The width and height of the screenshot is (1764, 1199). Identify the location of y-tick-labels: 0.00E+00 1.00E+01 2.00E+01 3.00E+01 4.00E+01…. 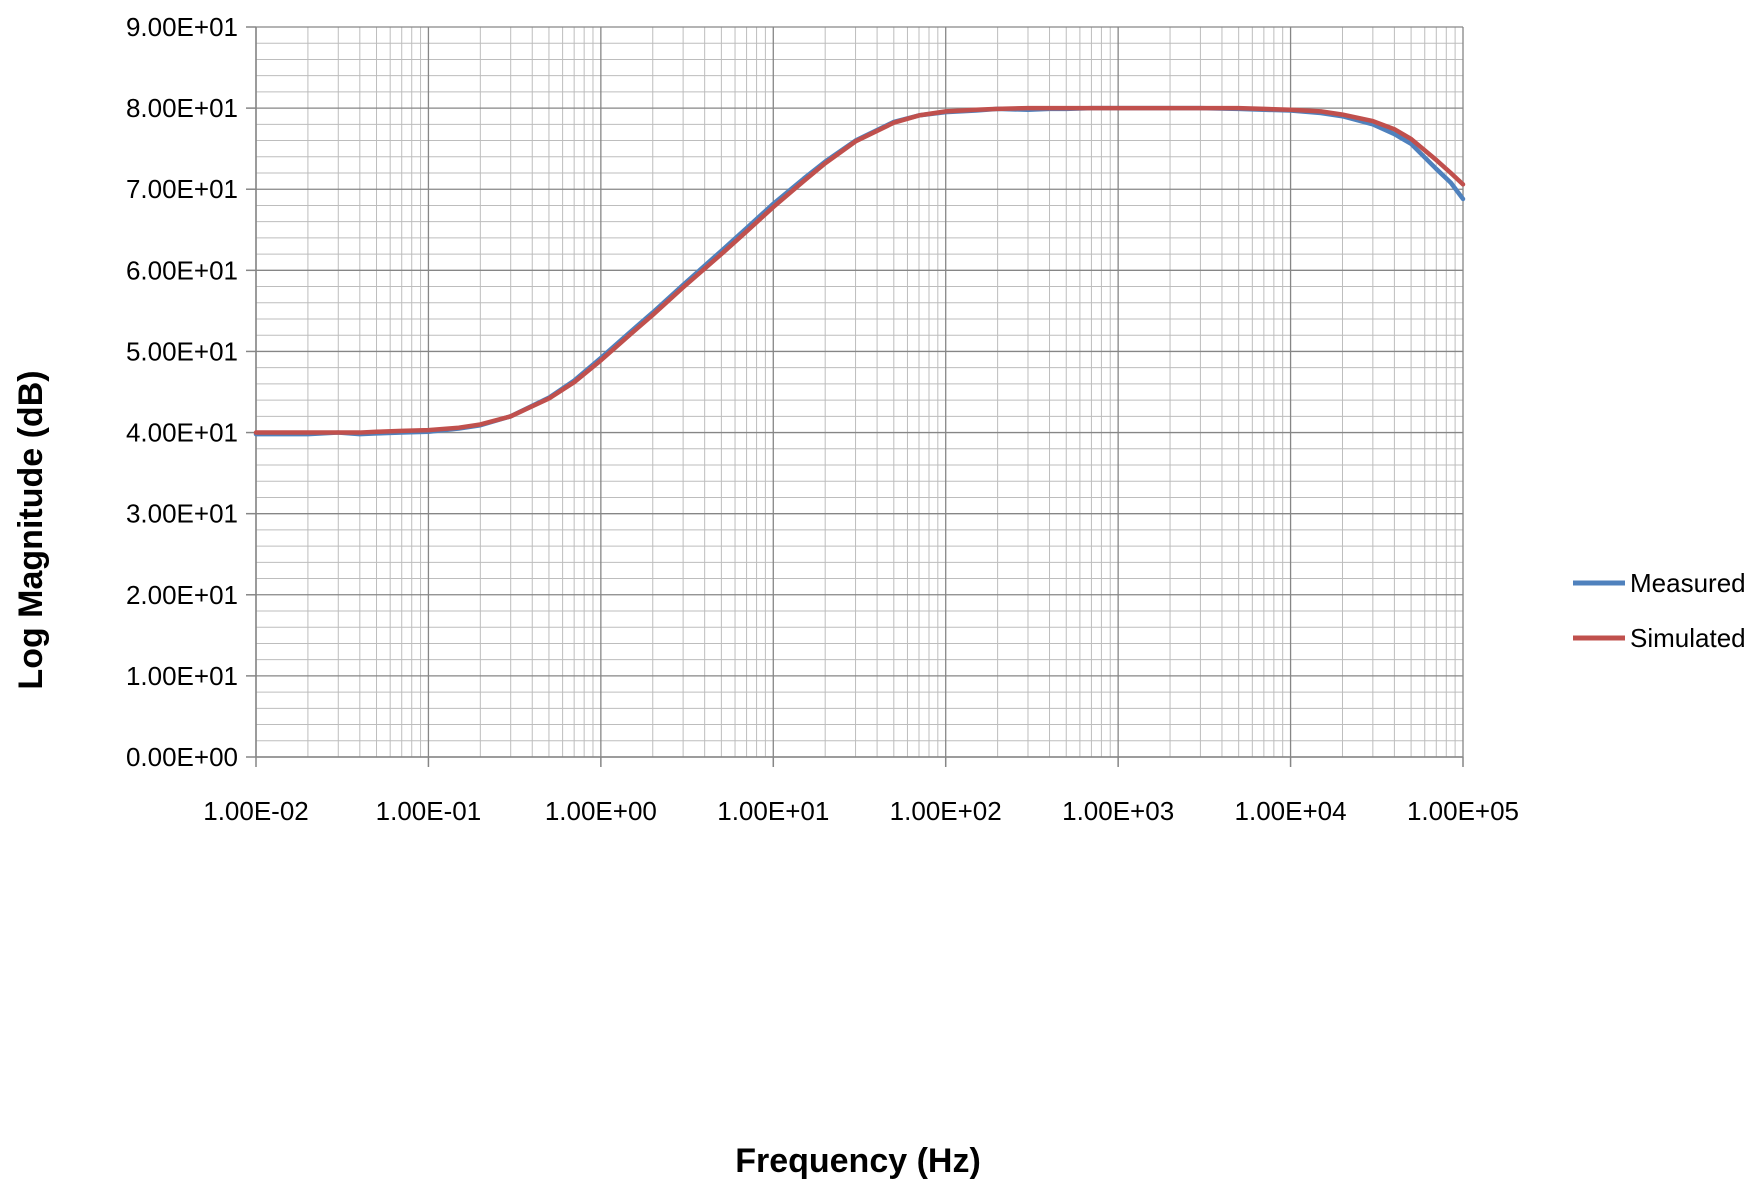
(182, 392).